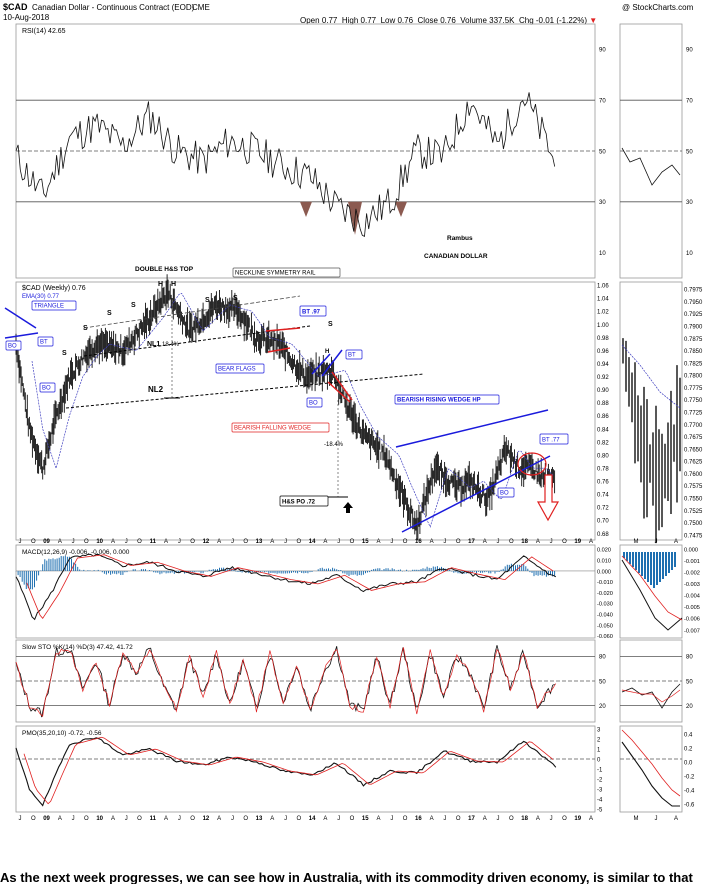 This screenshot has width=720, height=884. What do you see at coordinates (600, 770) in the screenshot?
I see `pmo-ytick-label: -1` at bounding box center [600, 770].